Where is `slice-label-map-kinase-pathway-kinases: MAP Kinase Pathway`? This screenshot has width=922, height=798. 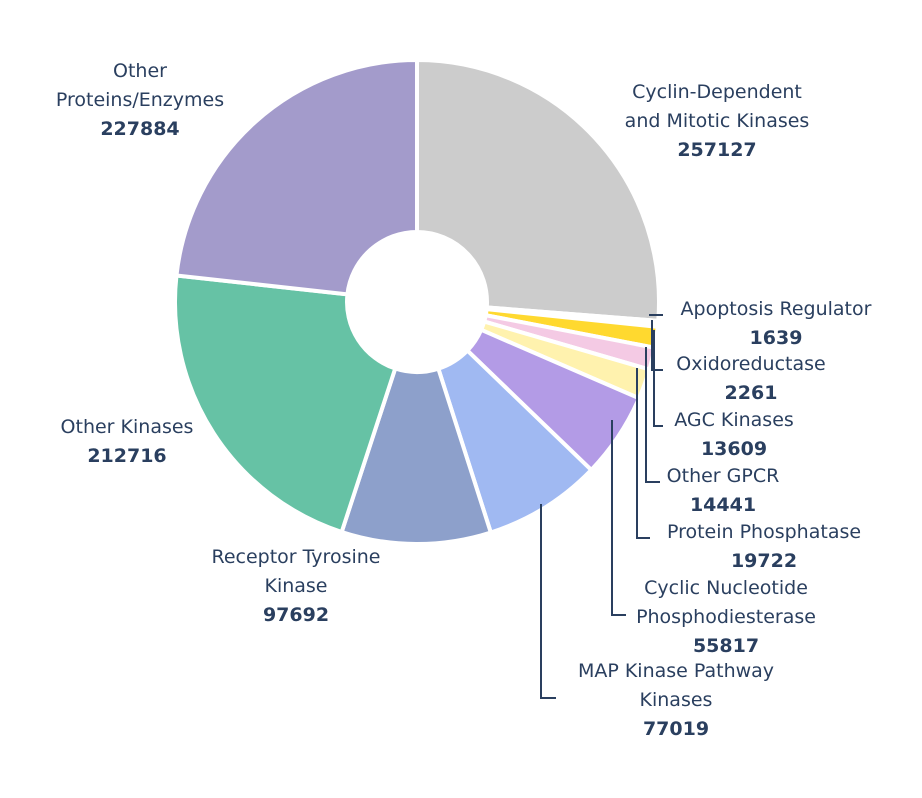
slice-label-map-kinase-pathway-kinases: MAP Kinase Pathway is located at coordinates (676, 671).